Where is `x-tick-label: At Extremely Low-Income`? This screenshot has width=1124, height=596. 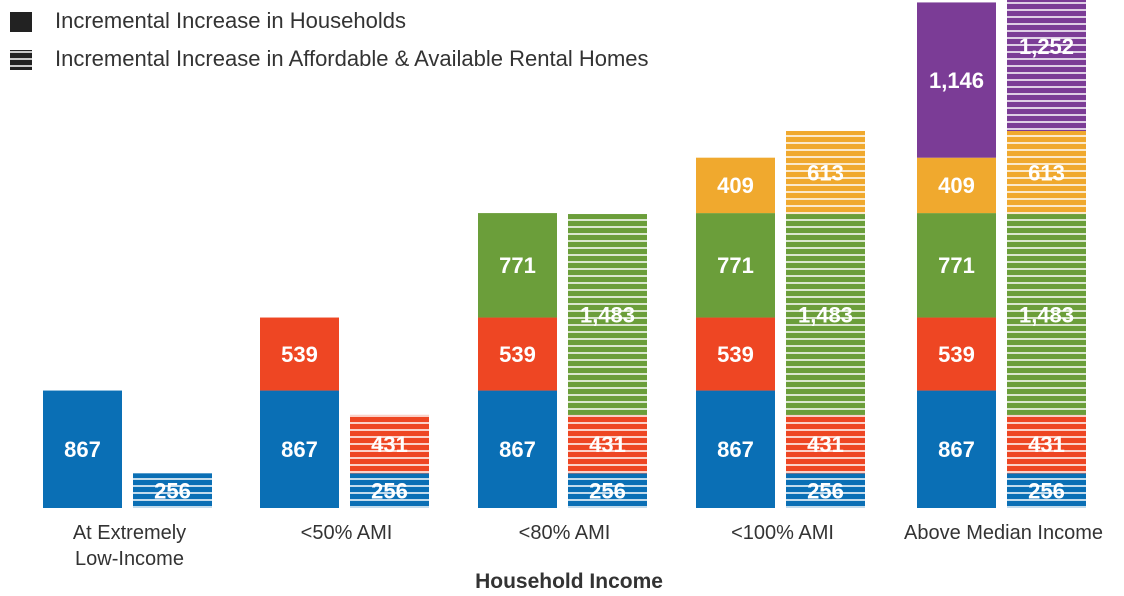
x-tick-label: At Extremely Low-Income is located at coordinates (129, 546).